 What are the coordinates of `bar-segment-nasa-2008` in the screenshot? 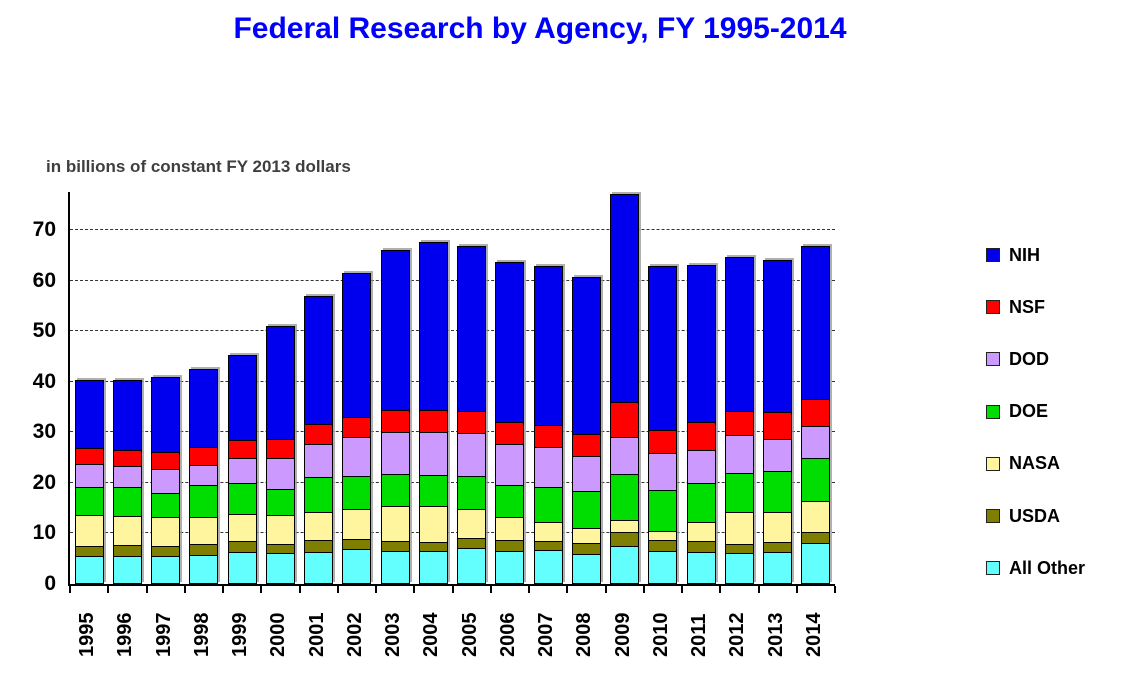 It's located at (586, 535).